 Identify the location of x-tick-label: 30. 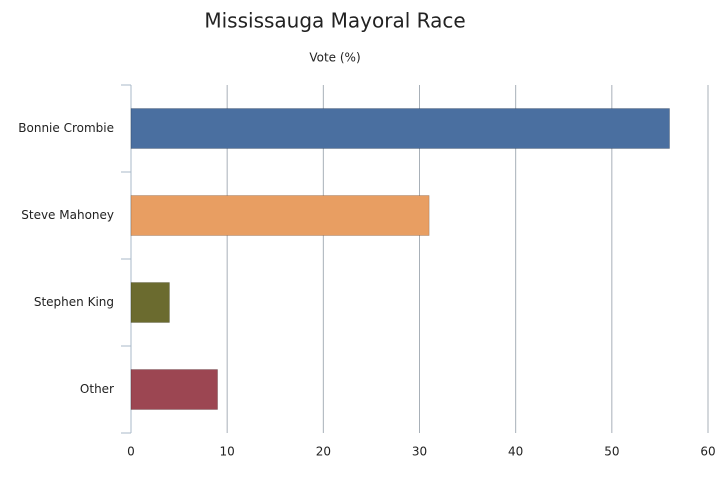
(419, 452).